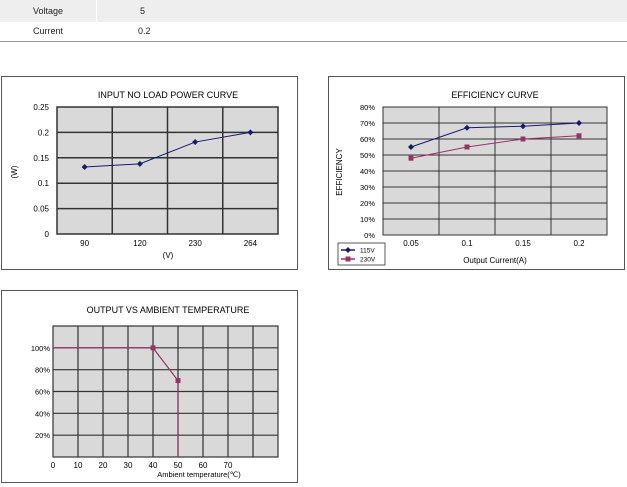 This screenshot has height=487, width=627. Describe the element at coordinates (78, 465) in the screenshot. I see `x-tick-label: 10` at that location.